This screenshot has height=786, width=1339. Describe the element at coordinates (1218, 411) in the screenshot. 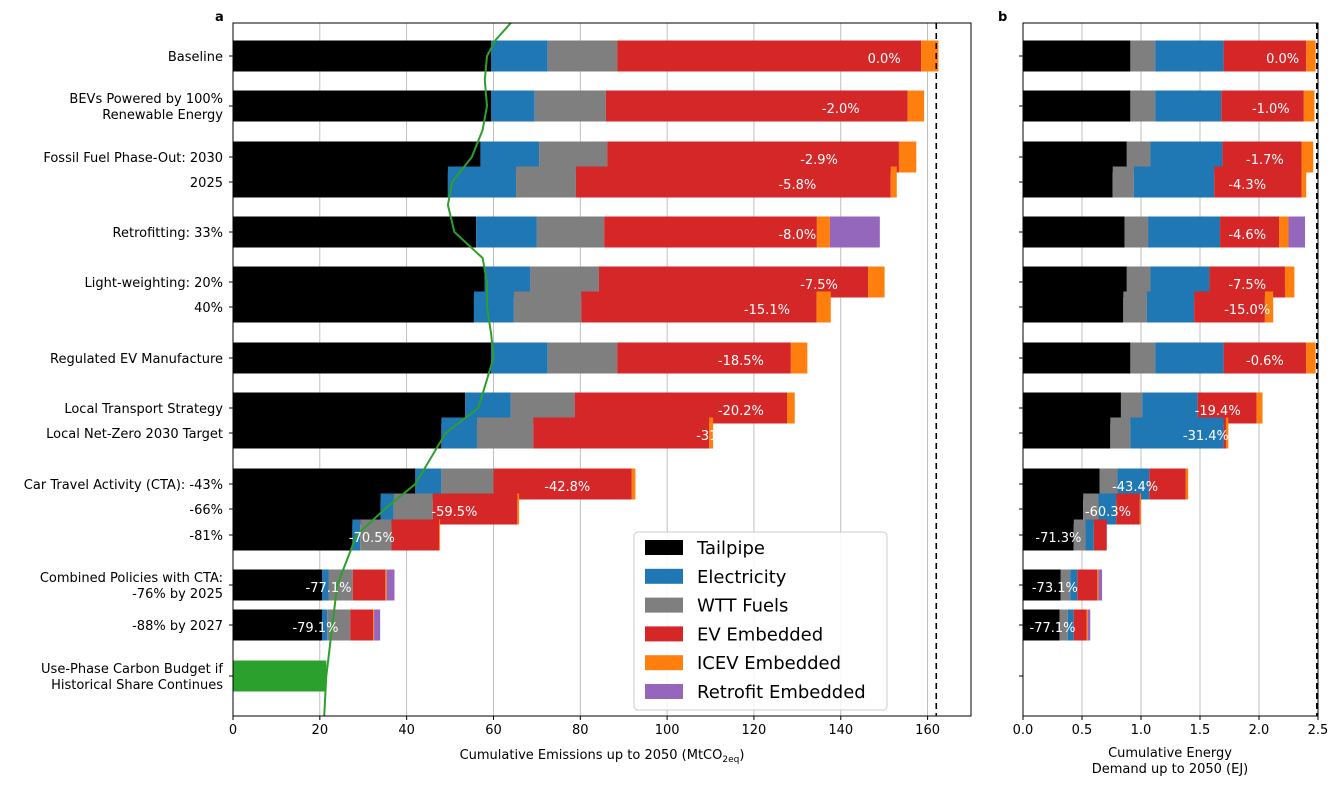

I see `data-label: -19.4%` at that location.